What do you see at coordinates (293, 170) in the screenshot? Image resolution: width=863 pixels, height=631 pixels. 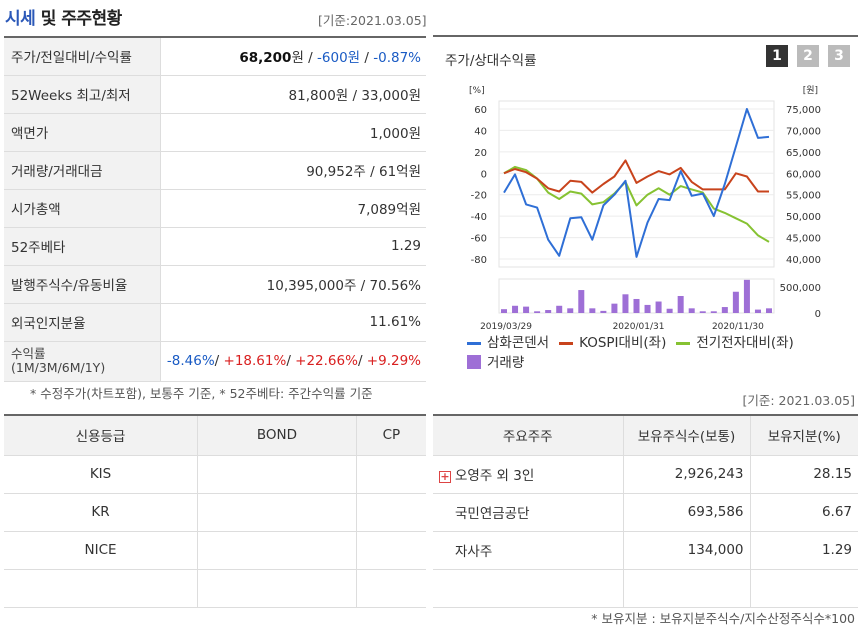 I see `row-value: 90,952주 / 61억원` at bounding box center [293, 170].